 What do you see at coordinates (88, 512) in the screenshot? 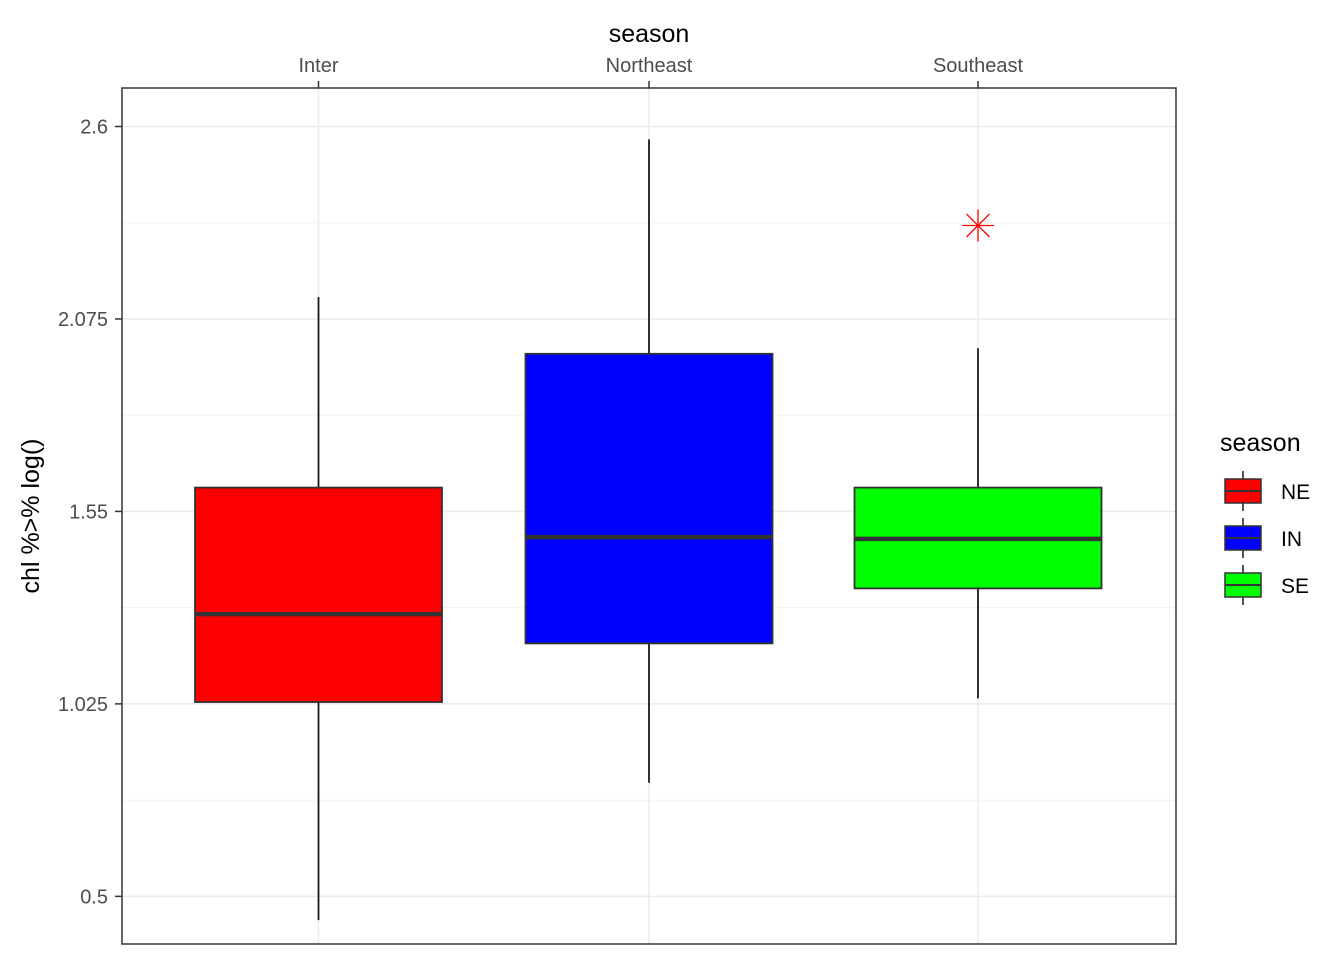
I see `y-tick-label: 1.55` at bounding box center [88, 512].